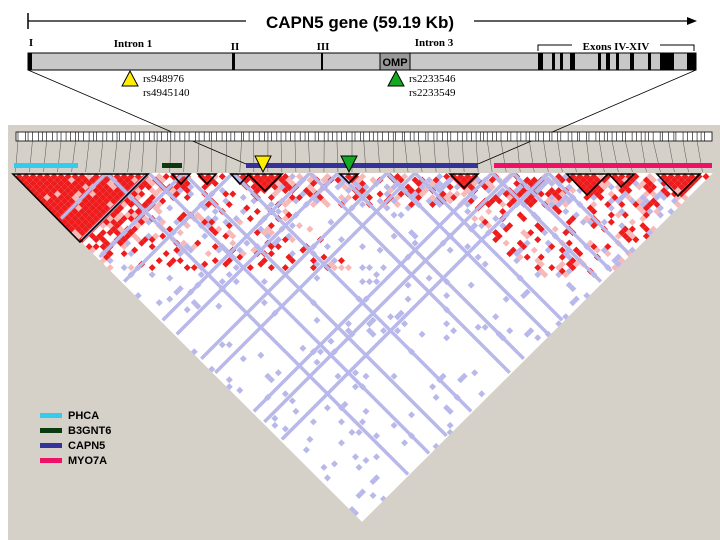 This screenshot has width=720, height=540. Describe the element at coordinates (137, 117) in the screenshot. I see `zoom-line-left` at that location.